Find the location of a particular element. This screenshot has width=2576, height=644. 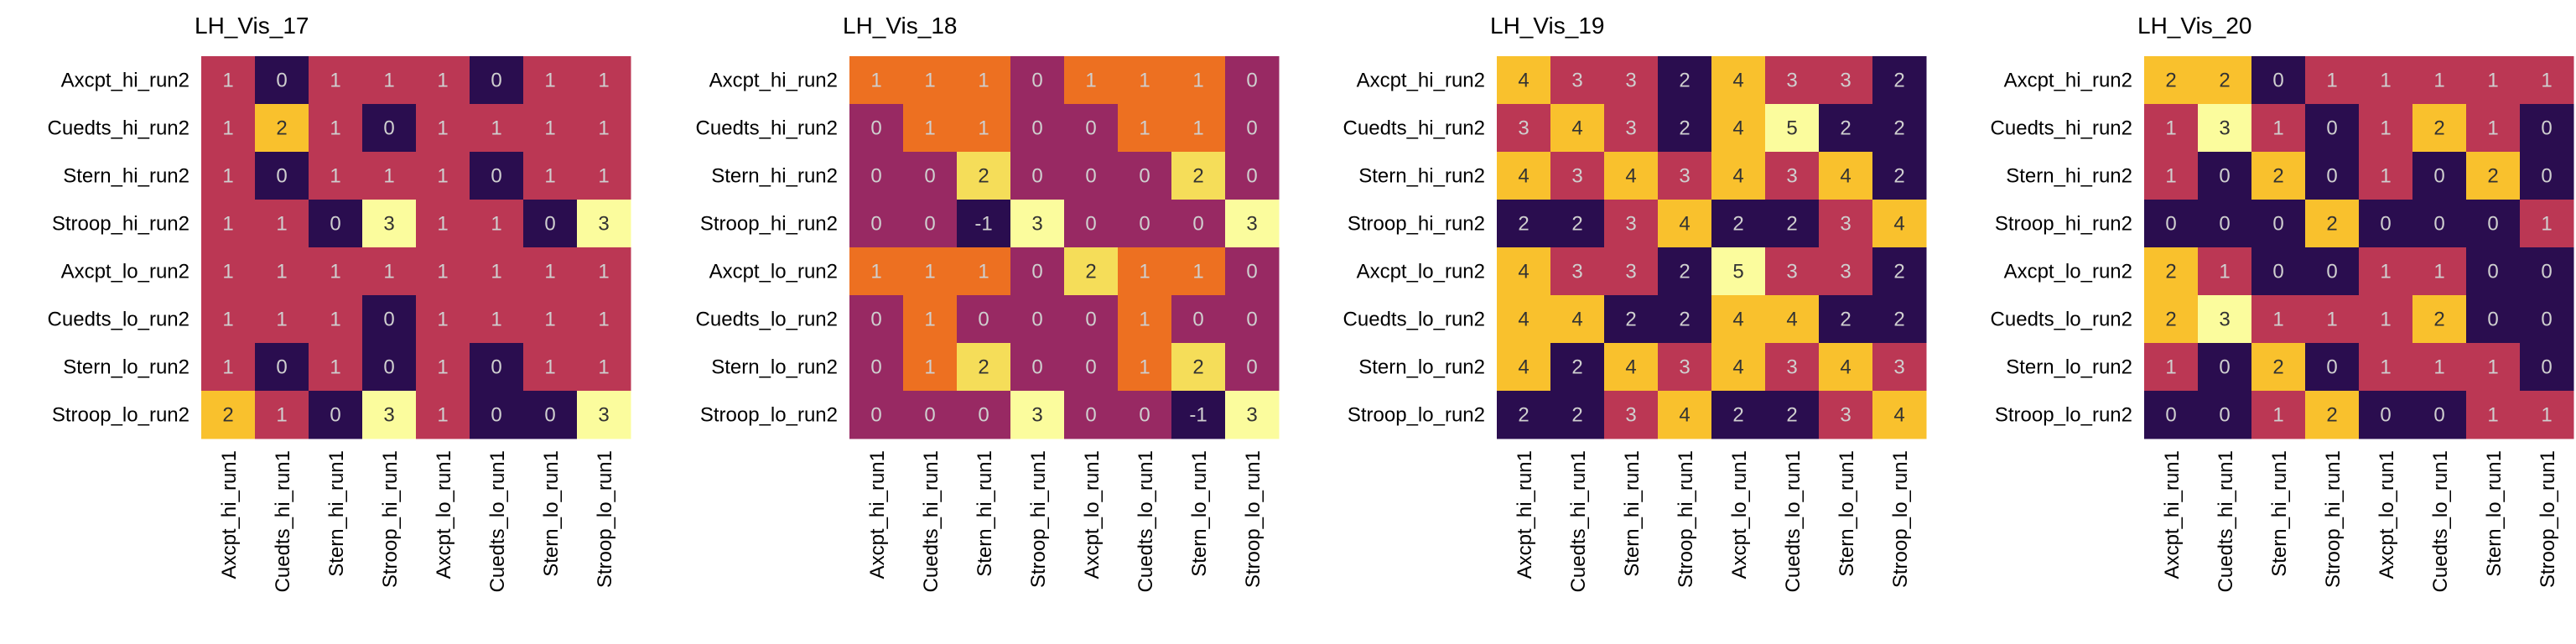

cell-value-label: -1 is located at coordinates (983, 224).